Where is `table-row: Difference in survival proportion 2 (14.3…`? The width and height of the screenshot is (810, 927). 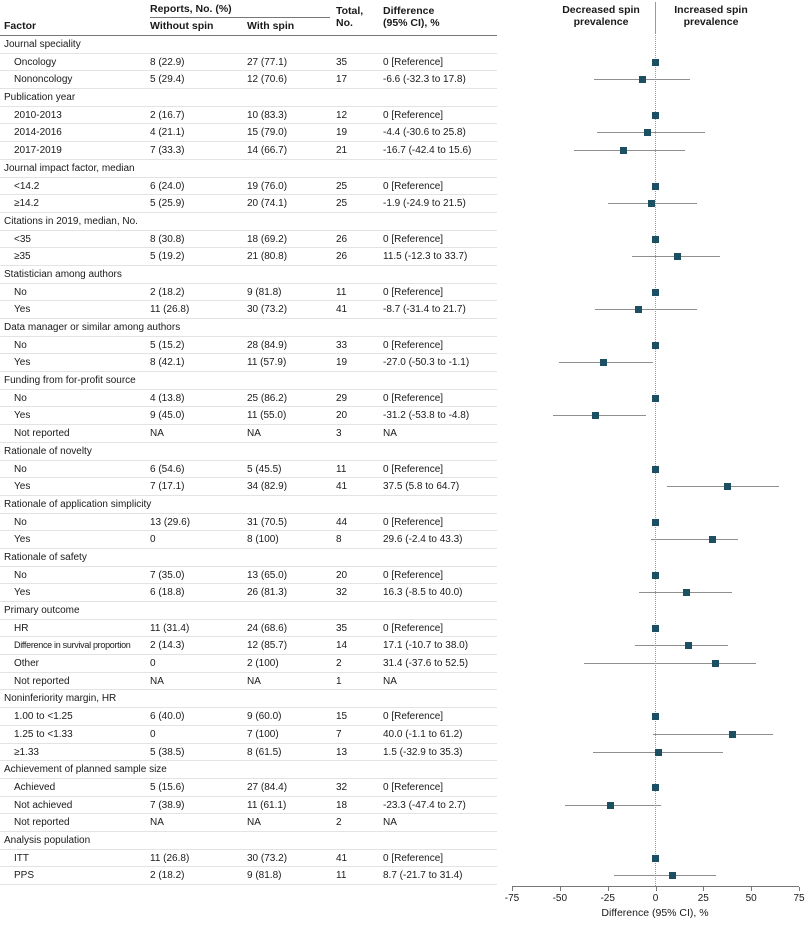
table-row: Difference in survival proportion 2 (14.3… is located at coordinates (405, 646).